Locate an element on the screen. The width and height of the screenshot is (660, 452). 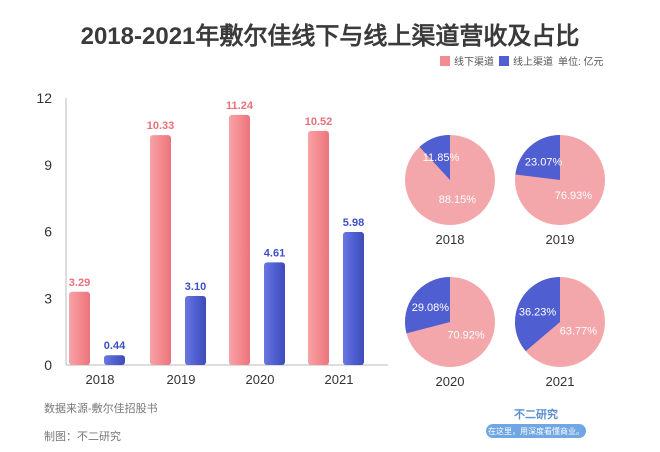
x-ticks: 2018 2019 2020 2021 is located at coordinates (220, 379).